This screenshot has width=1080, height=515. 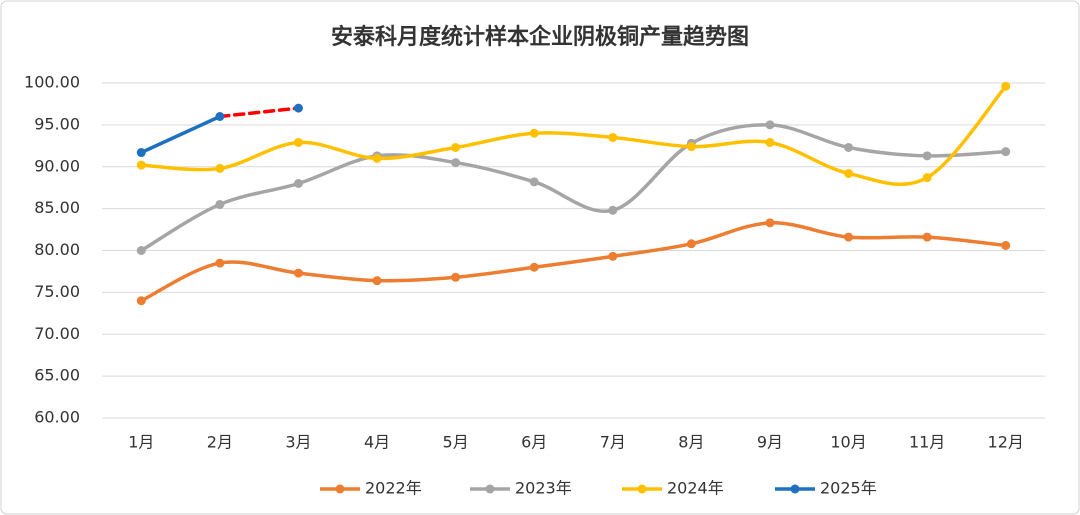 I want to click on y-tick-label: 75.00, so click(x=57, y=291).